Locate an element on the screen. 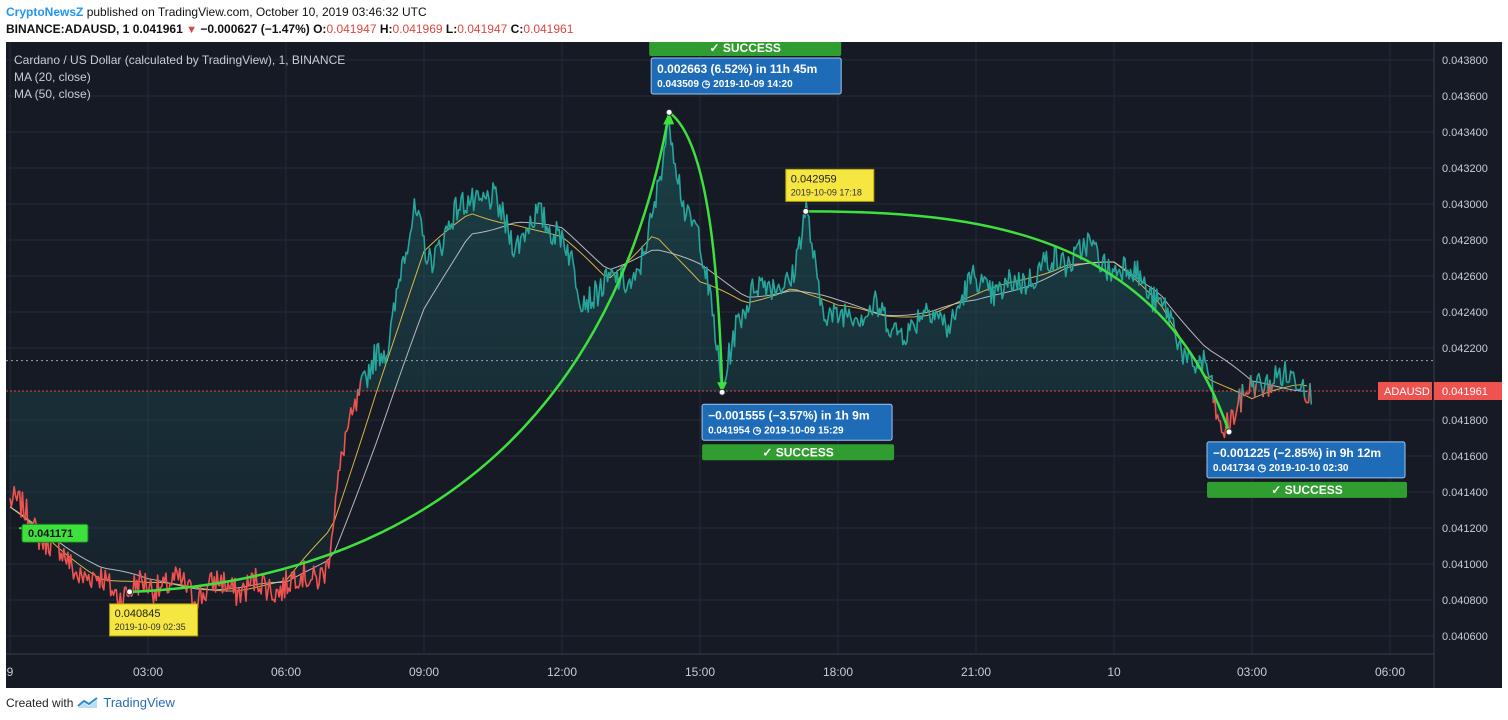 The image size is (1508, 720). down-result-2-change: −0.001225 (−2.85%) in 9h 12m is located at coordinates (1297, 453).